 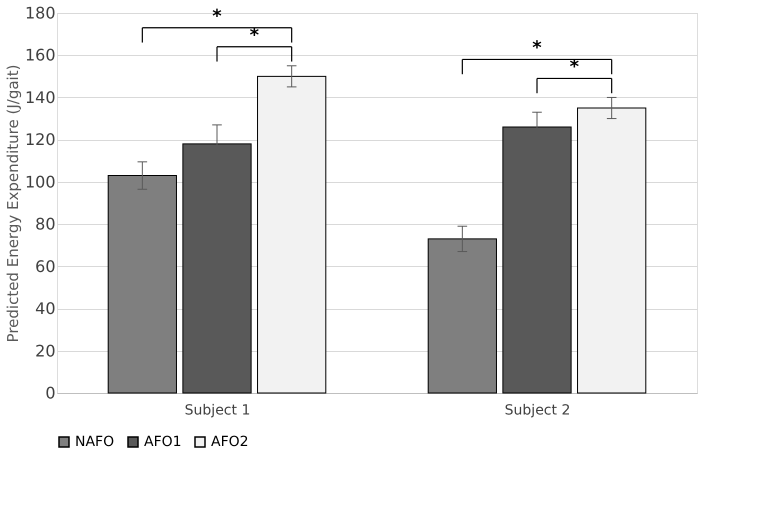 What do you see at coordinates (45, 350) in the screenshot?
I see `y-tick-label: 20` at bounding box center [45, 350].